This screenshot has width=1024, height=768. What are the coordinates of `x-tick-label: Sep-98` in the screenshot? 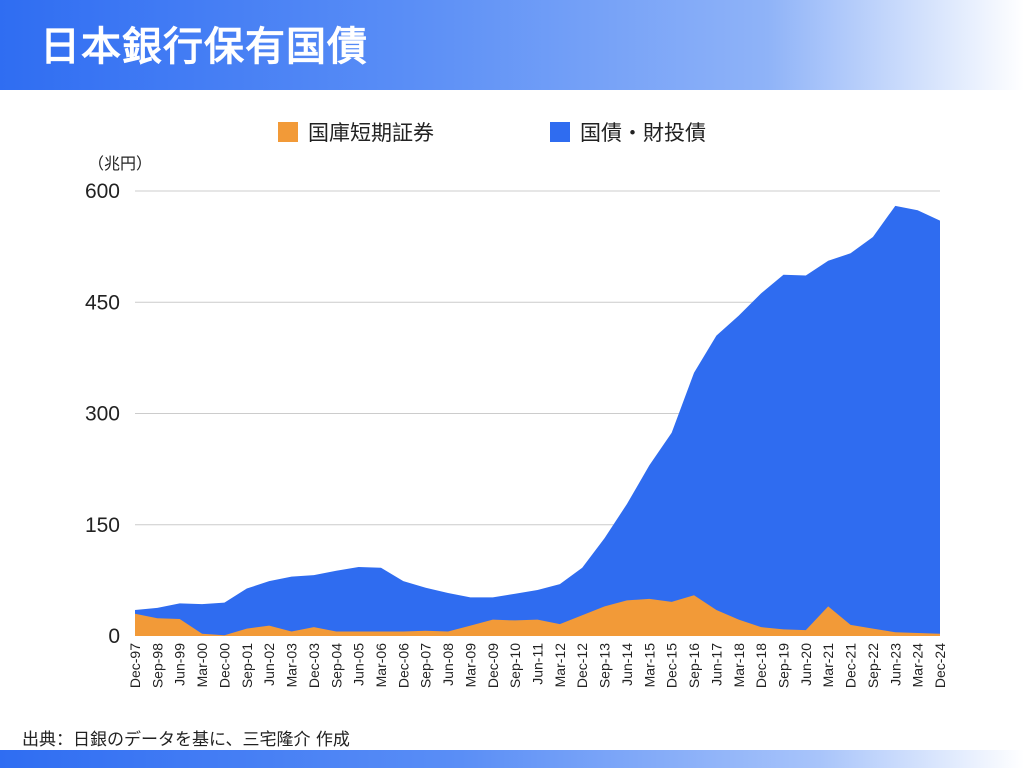 It's located at (157, 665).